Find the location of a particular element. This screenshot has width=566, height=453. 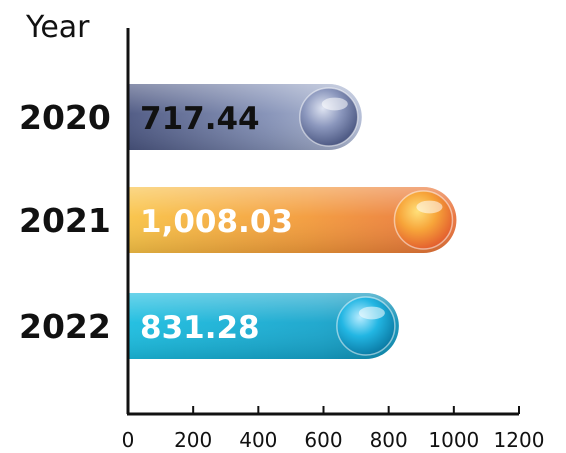

x-tick-label: 1200 is located at coordinates (519, 440).